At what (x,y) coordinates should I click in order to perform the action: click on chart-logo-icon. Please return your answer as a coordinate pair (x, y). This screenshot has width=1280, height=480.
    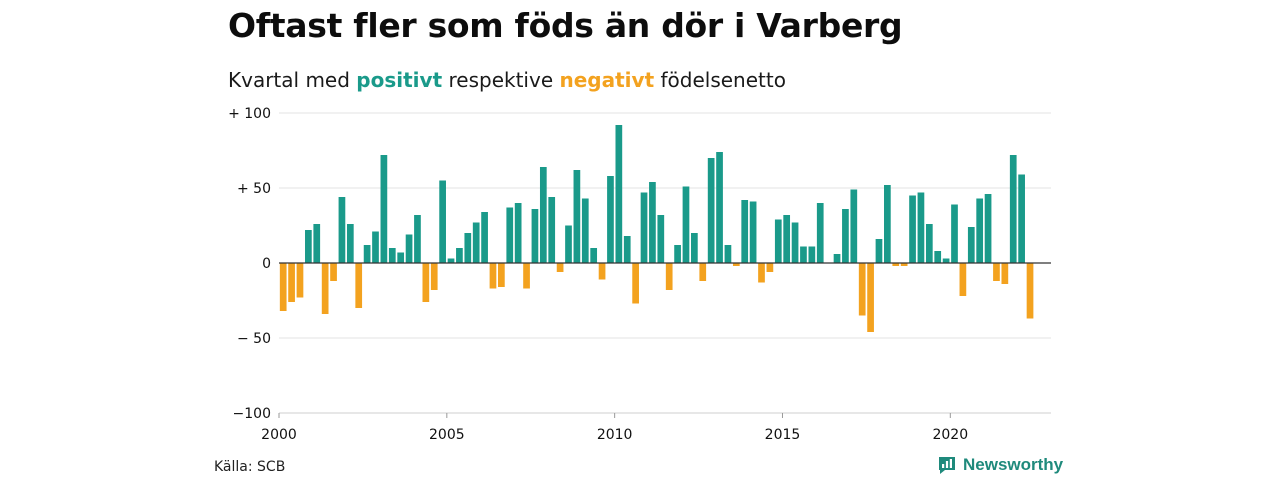
    Looking at the image, I should click on (947, 465).